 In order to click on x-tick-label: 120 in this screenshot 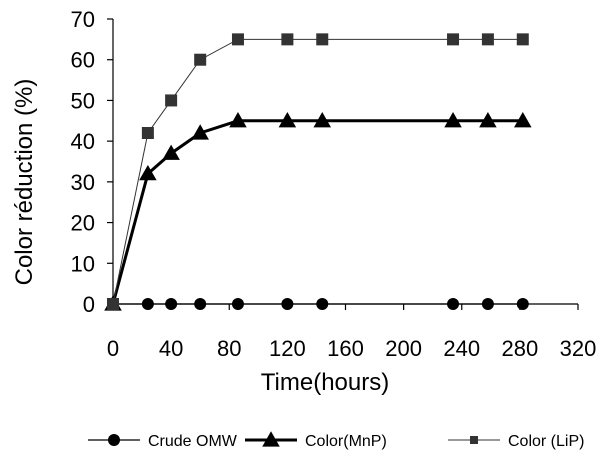, I will do `click(287, 348)`.